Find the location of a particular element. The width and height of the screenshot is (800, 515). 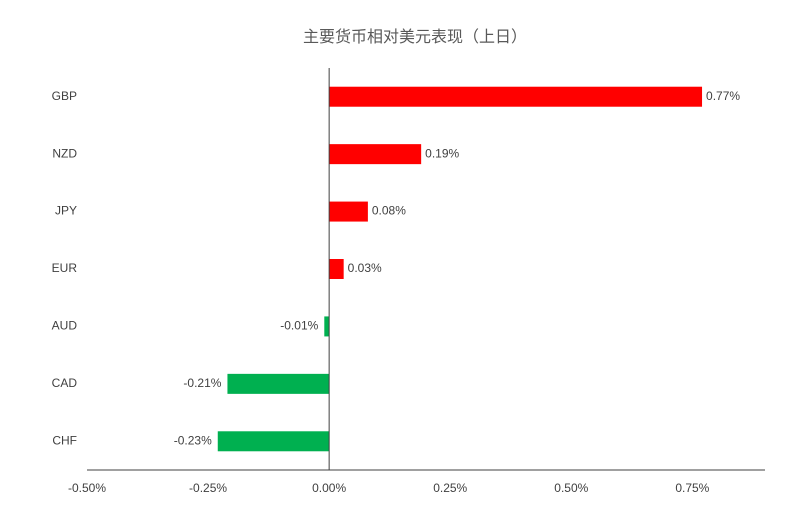

value-label: 0.03% is located at coordinates (365, 268).